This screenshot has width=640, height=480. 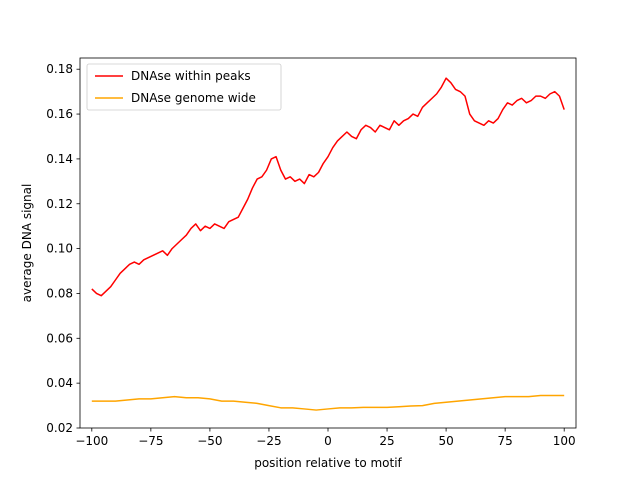 I want to click on x-axis-label: position relative to motif, so click(x=328, y=463).